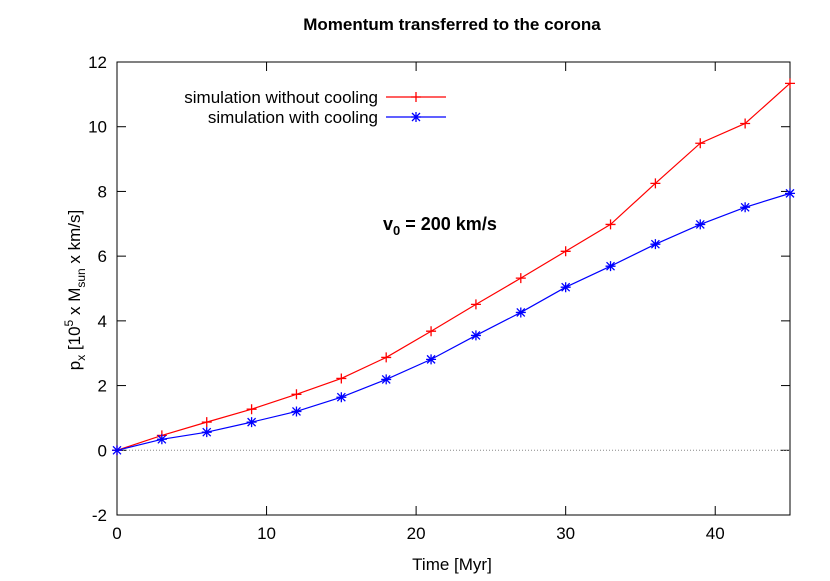  I want to click on y-tick-label: 8, so click(102, 191).